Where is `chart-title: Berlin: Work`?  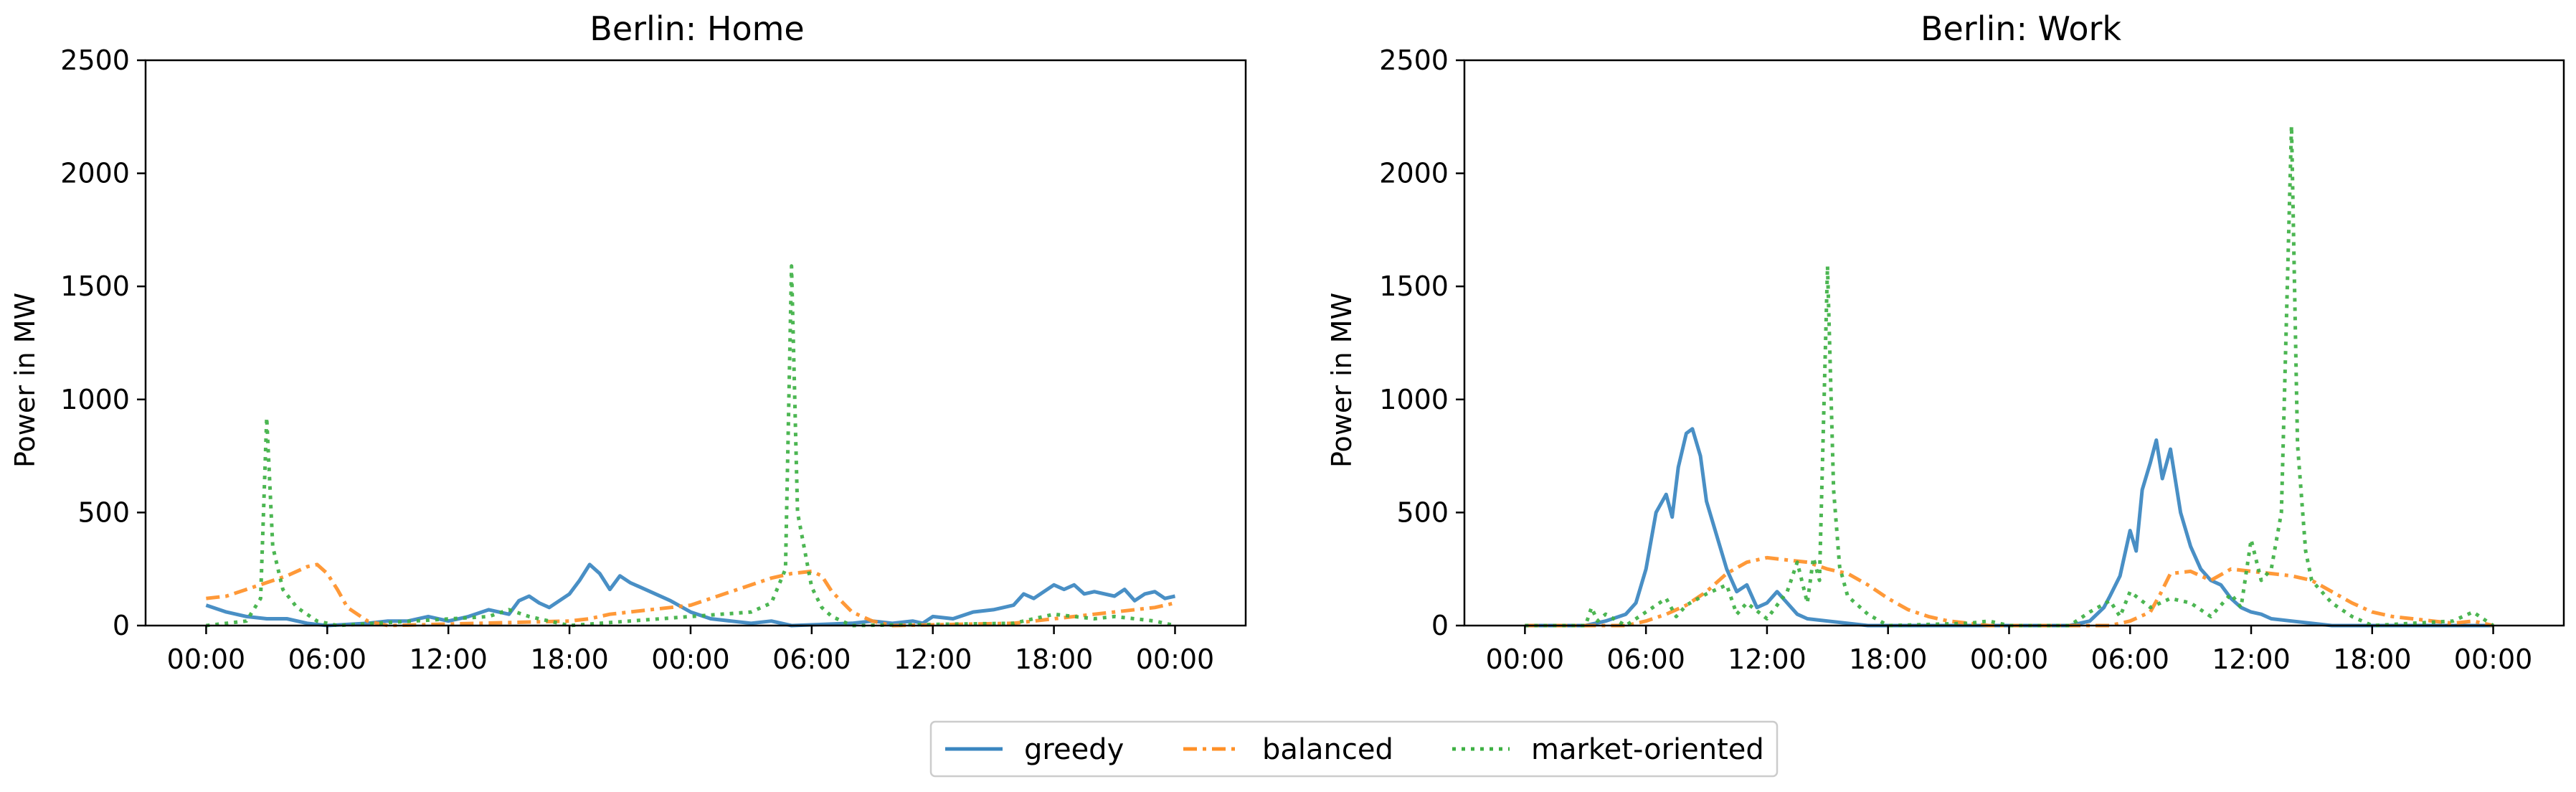 chart-title: Berlin: Work is located at coordinates (2021, 28).